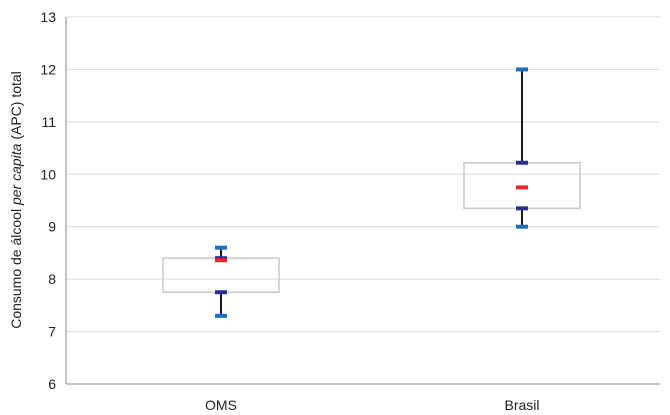 This screenshot has width=670, height=415. I want to click on y-axis-title-italic: per capita, so click(16, 174).